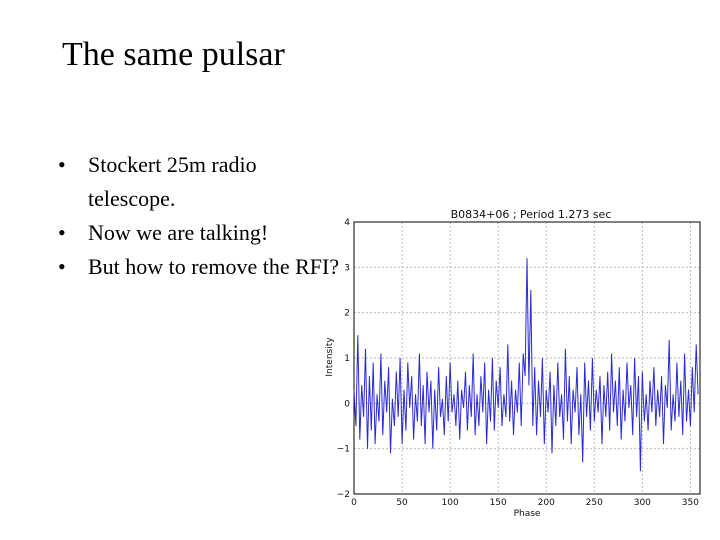  Describe the element at coordinates (527, 514) in the screenshot. I see `x-axis-label: Phase` at that location.